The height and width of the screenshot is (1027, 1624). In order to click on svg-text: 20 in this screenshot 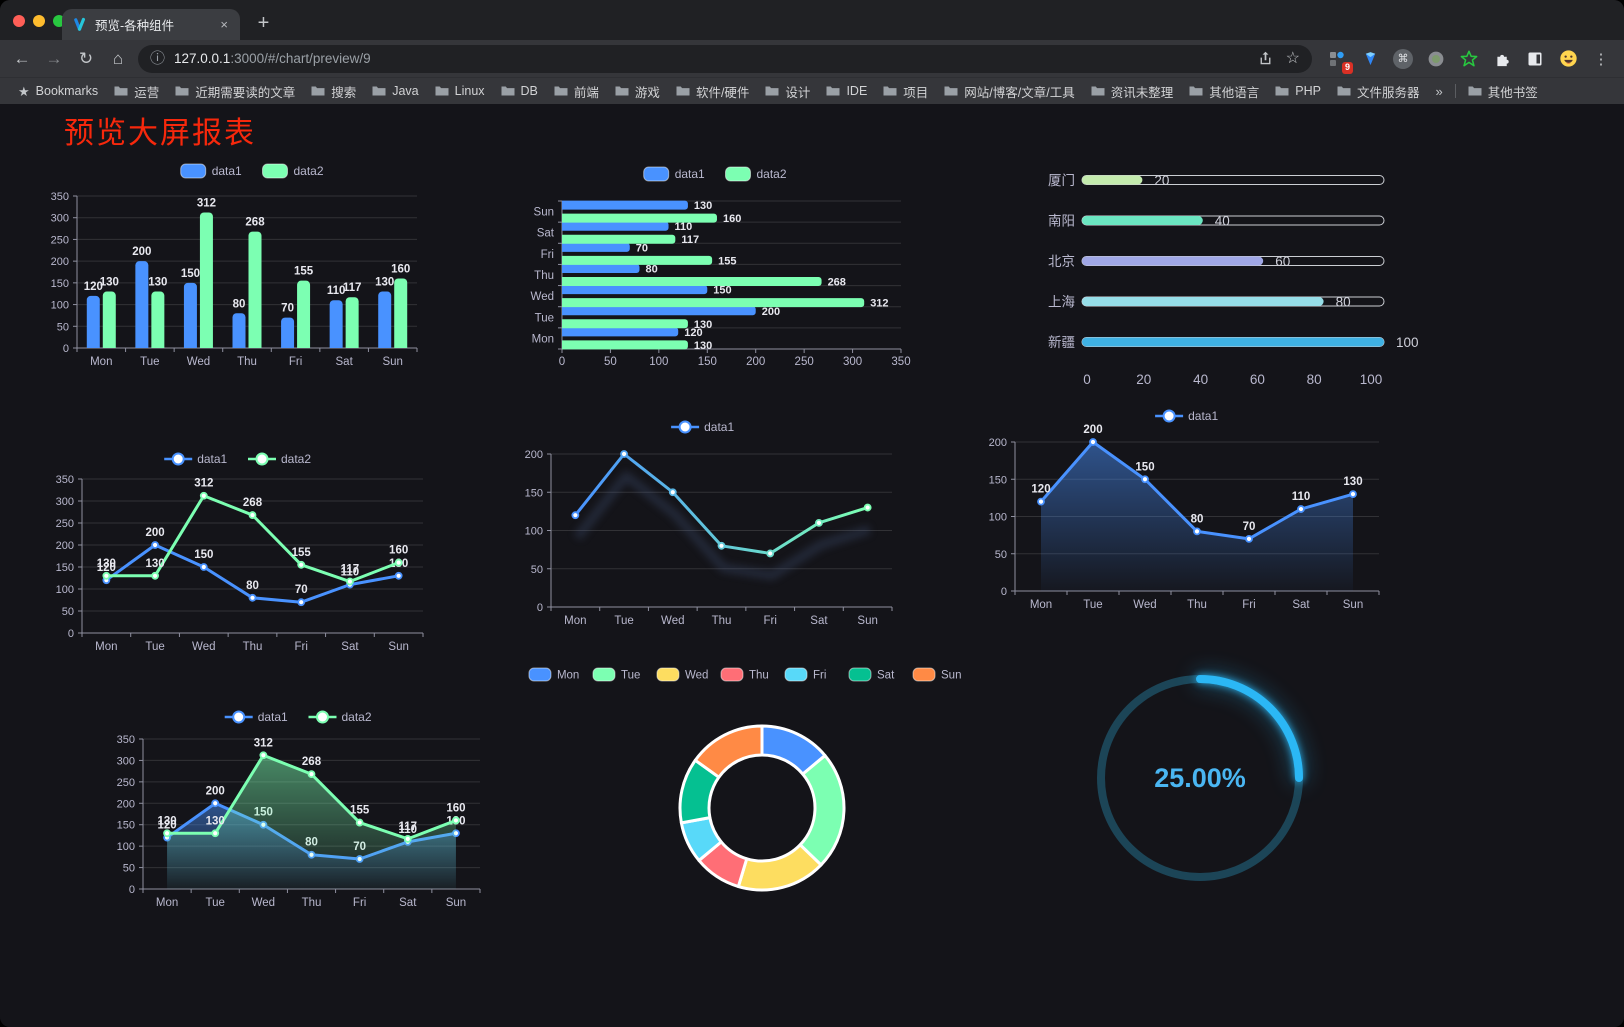, I will do `click(1161, 180)`.